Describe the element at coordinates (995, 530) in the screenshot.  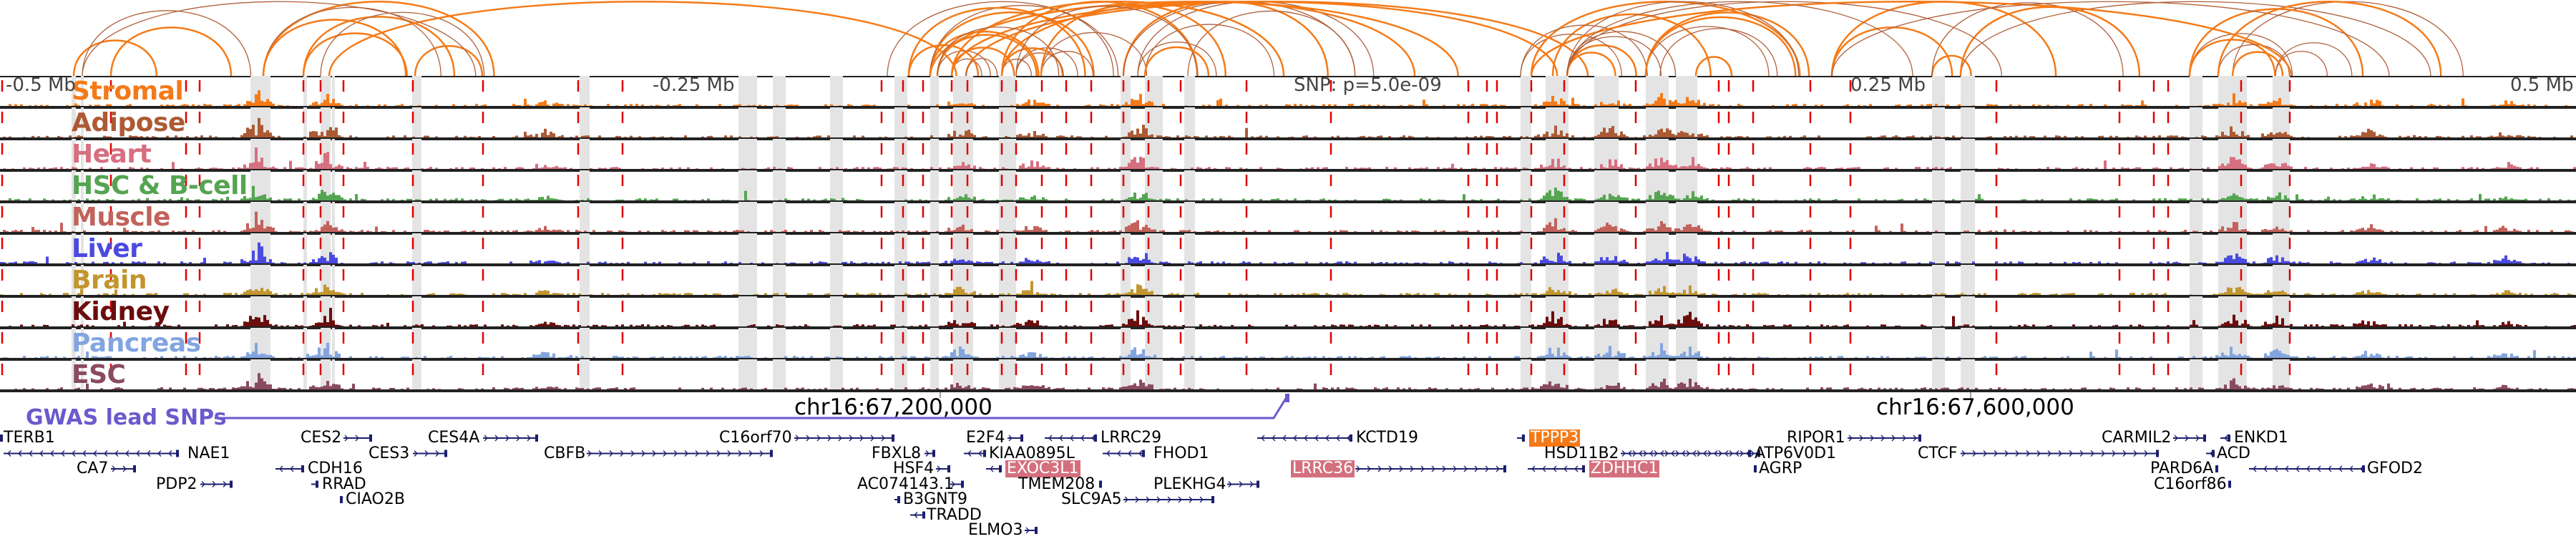
I see `gene-label-elmo3: ELMO3` at that location.